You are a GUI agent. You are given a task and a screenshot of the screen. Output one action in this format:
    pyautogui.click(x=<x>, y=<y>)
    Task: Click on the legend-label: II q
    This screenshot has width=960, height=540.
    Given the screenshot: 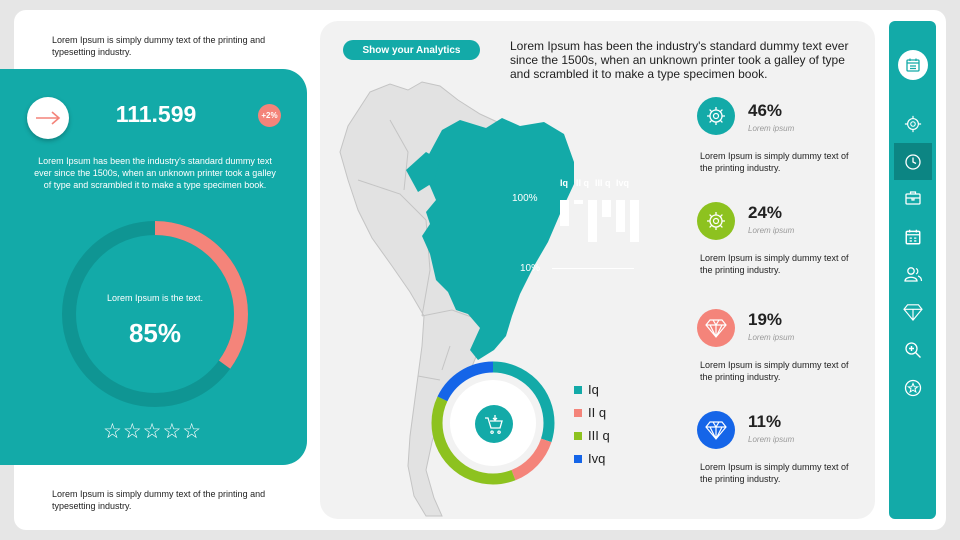 What is the action you would take?
    pyautogui.click(x=597, y=412)
    